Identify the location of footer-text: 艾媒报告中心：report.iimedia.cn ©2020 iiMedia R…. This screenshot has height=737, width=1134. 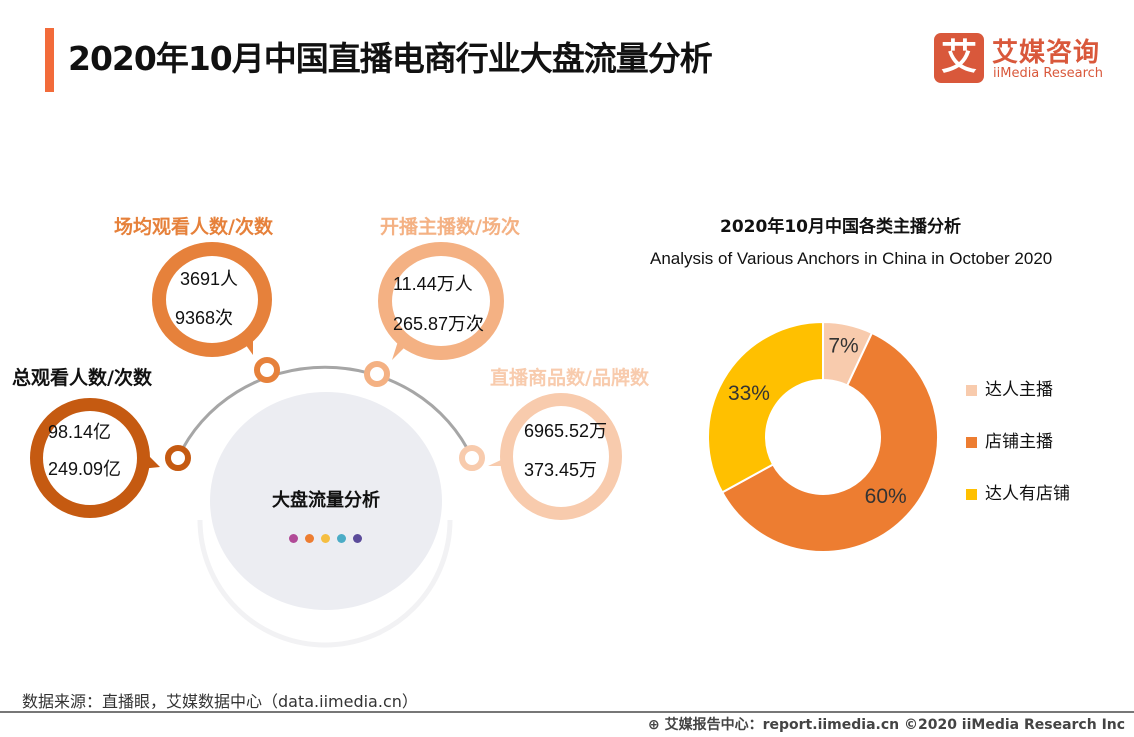
(895, 725).